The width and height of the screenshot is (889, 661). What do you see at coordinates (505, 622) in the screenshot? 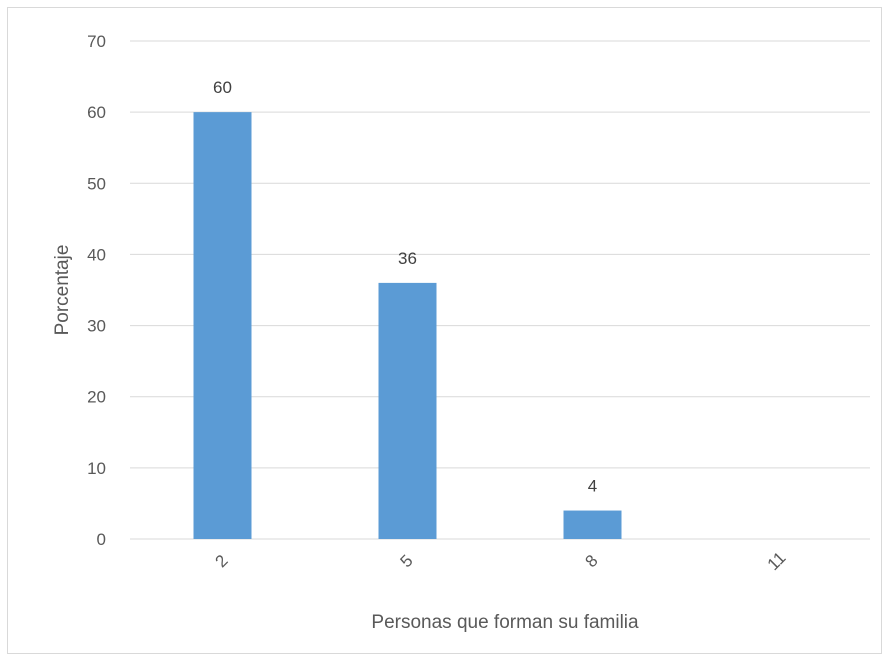
I see `x-axis-title: Personas que forman su familia` at bounding box center [505, 622].